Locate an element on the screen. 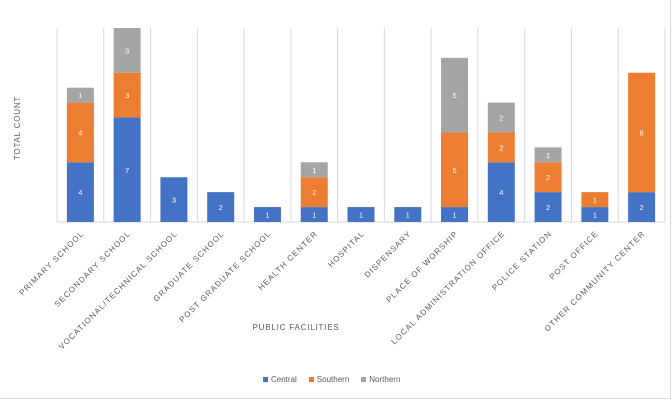 Image resolution: width=672 pixels, height=400 pixels. x-axis-title: PUBLIC FACILITIES is located at coordinates (296, 327).